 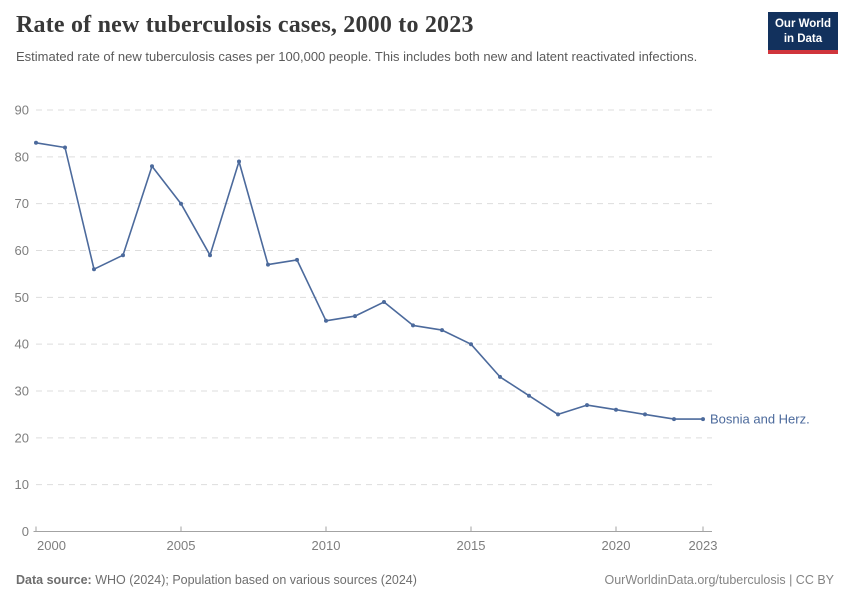 I want to click on logo-line2: in Data, so click(x=803, y=38).